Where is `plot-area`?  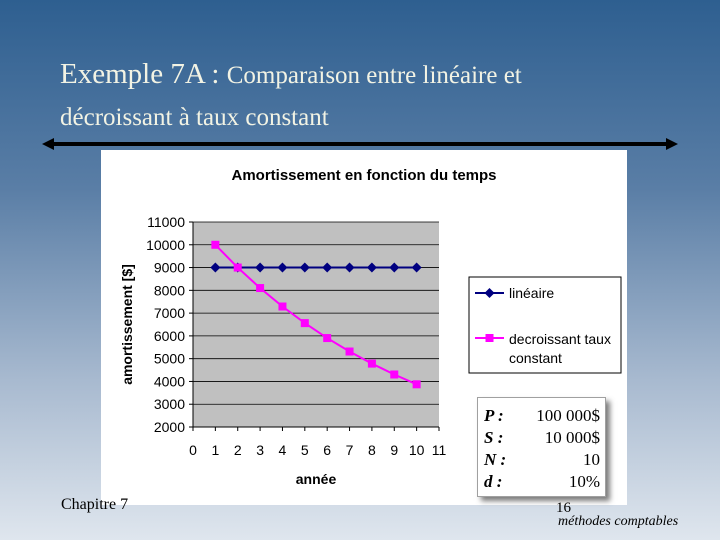 plot-area is located at coordinates (316, 324).